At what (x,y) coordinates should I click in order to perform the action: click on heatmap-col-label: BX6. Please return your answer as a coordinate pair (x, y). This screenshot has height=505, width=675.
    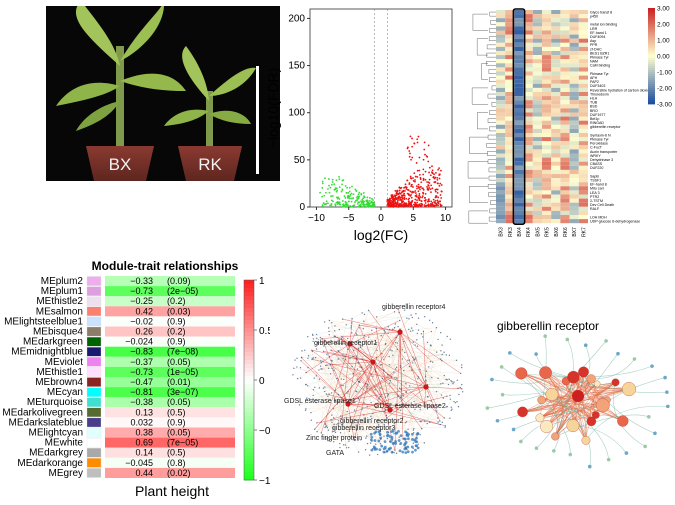
    Looking at the image, I should click on (557, 232).